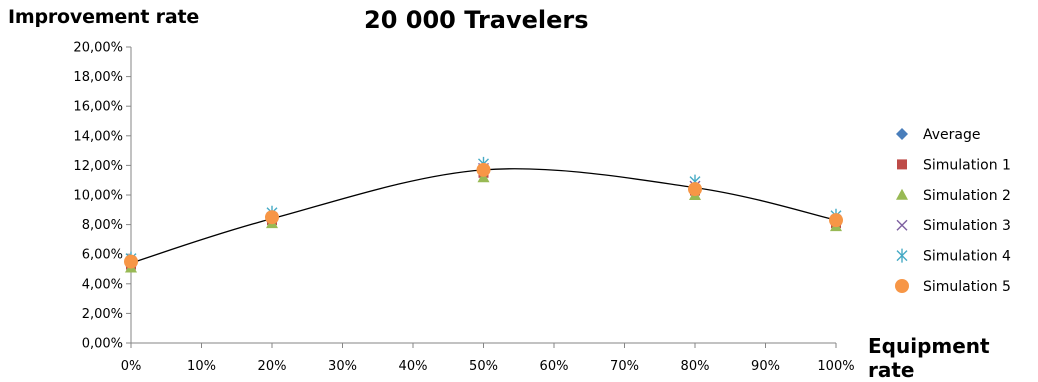 Image resolution: width=1038 pixels, height=382 pixels. Describe the element at coordinates (835, 366) in the screenshot. I see `x-tick-label: 100%` at that location.